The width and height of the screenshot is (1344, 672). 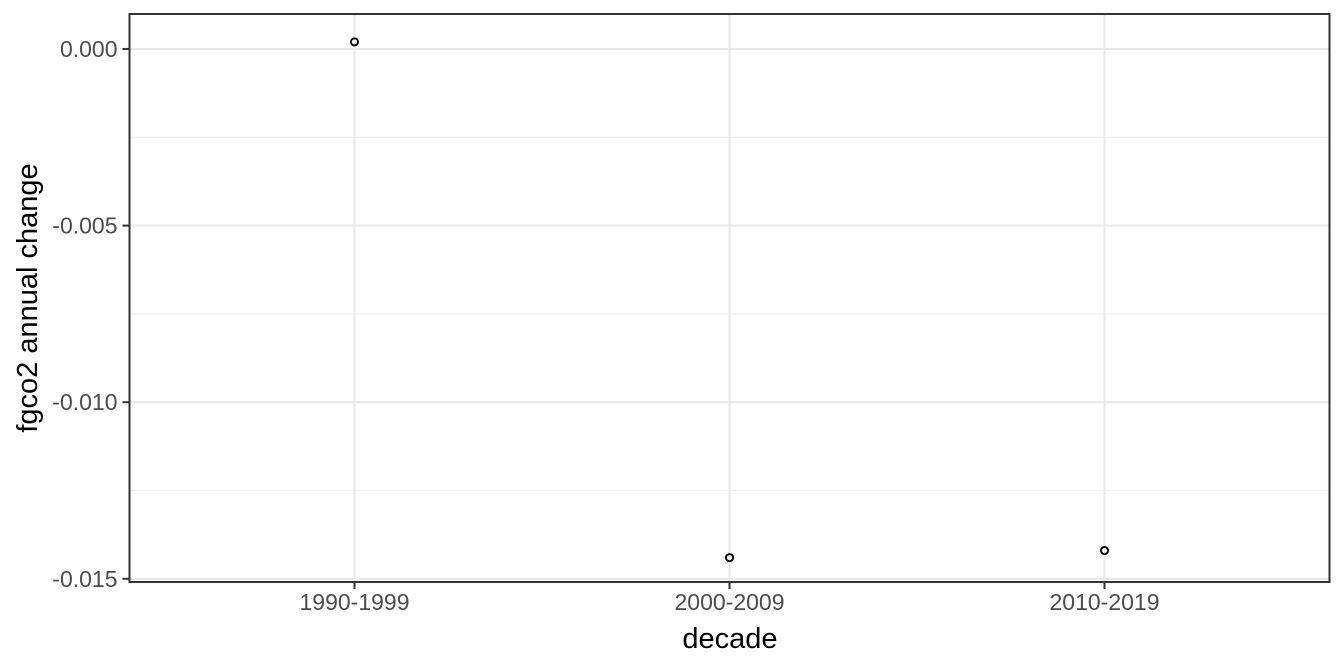 What do you see at coordinates (730, 602) in the screenshot?
I see `x-tick-label: 2000-2009` at bounding box center [730, 602].